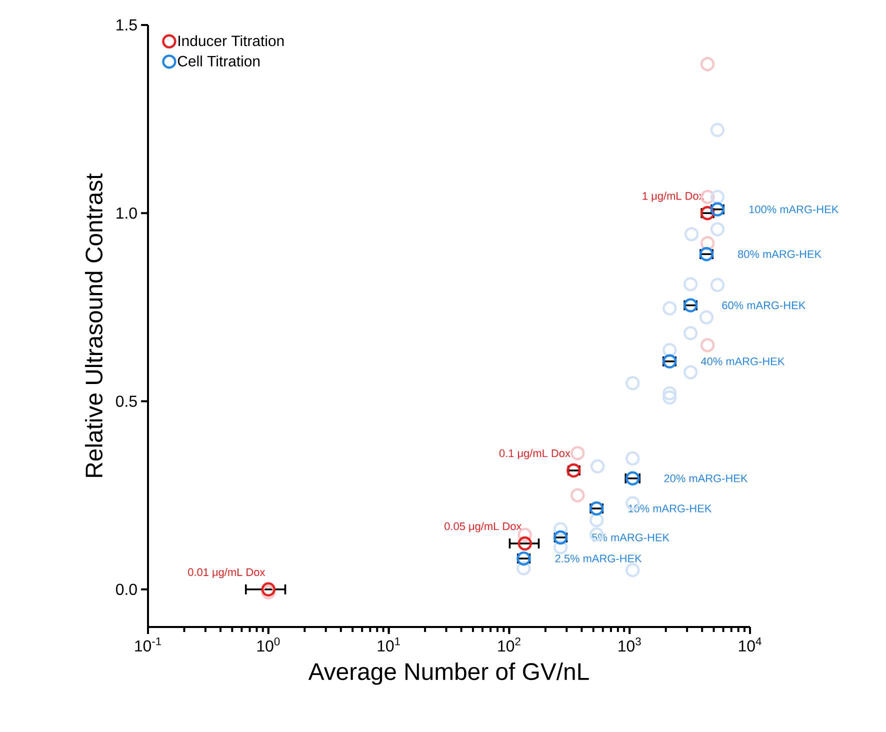  Describe the element at coordinates (126, 401) in the screenshot. I see `y-tick-label: 0.5` at that location.